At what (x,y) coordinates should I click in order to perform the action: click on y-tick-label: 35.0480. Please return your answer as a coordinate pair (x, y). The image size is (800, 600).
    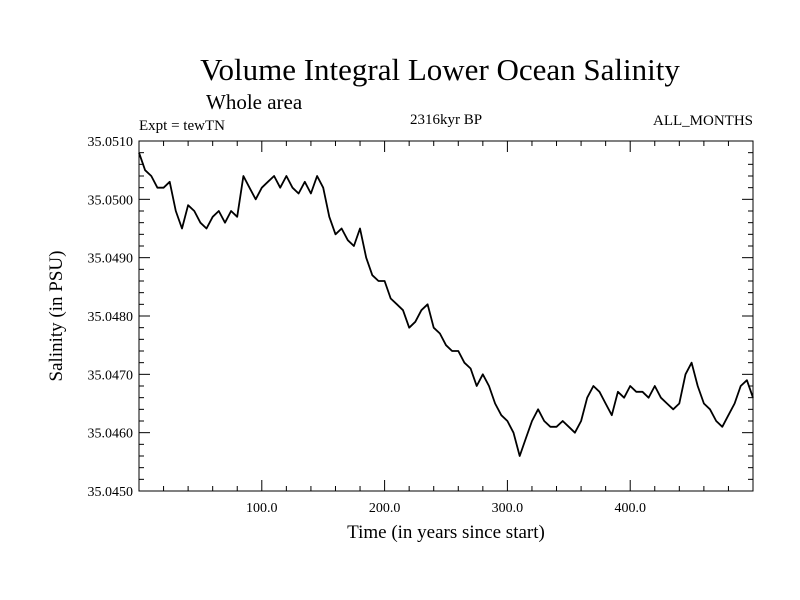
    Looking at the image, I should click on (111, 317).